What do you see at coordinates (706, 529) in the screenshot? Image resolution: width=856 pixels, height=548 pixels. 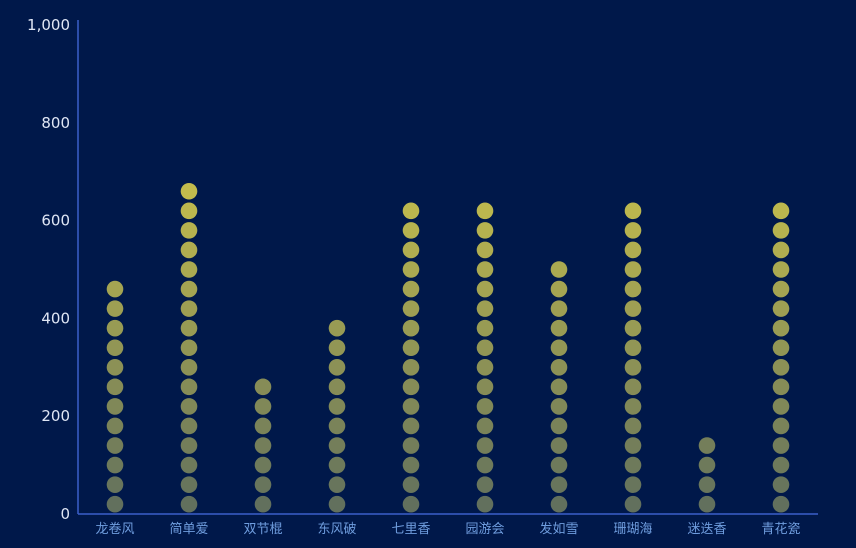 I see `x-tick-label: 迷迭香` at bounding box center [706, 529].